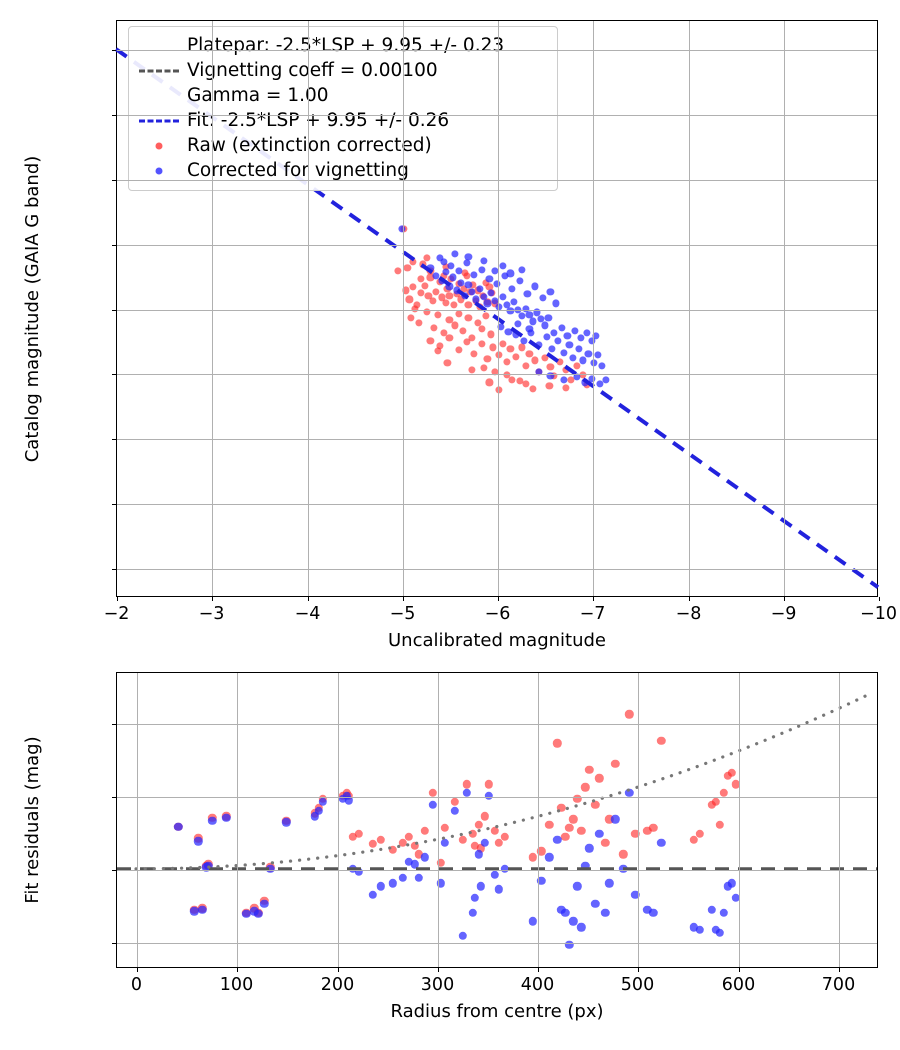 The width and height of the screenshot is (900, 1050). What do you see at coordinates (497, 569) in the screenshot?
I see `gridline-horizontal` at bounding box center [497, 569].